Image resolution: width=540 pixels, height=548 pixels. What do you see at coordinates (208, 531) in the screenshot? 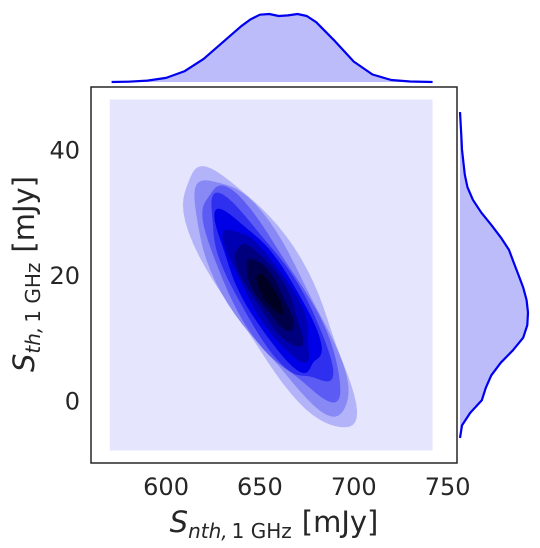
I see `x-axis-label-subscript: nth,` at bounding box center [208, 531].